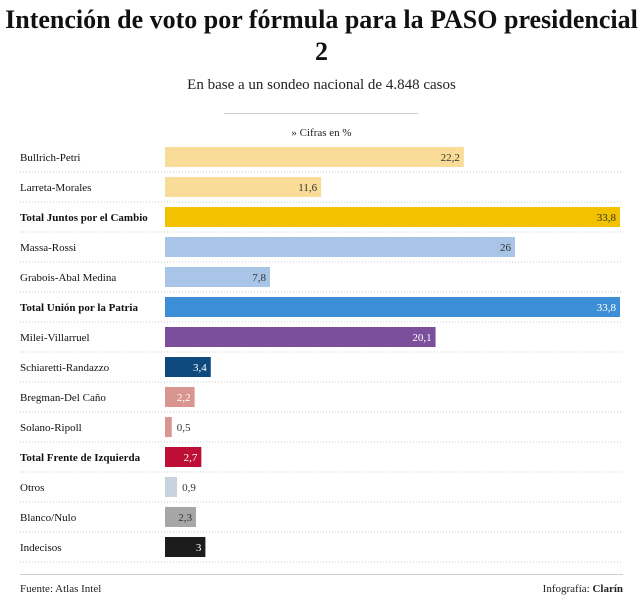  I want to click on value-label: 7,8, so click(259, 278).